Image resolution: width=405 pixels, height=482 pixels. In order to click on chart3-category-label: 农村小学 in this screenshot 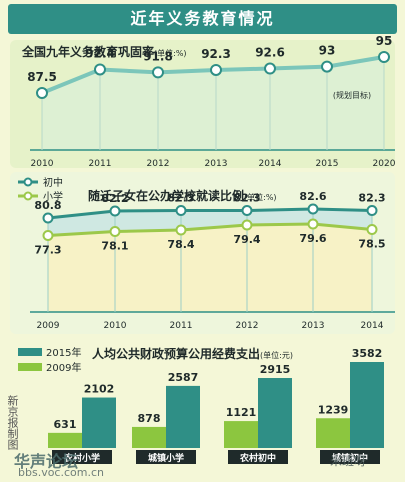, I will do `click(81, 458)`.